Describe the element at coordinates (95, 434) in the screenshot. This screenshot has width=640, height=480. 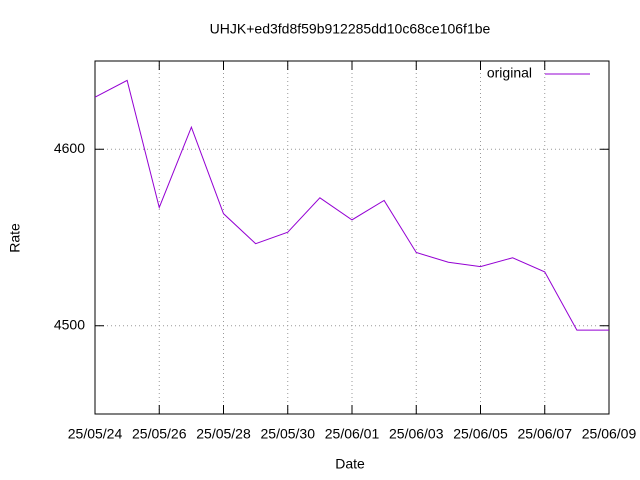
I see `x-tick-label: 25/05/24` at that location.